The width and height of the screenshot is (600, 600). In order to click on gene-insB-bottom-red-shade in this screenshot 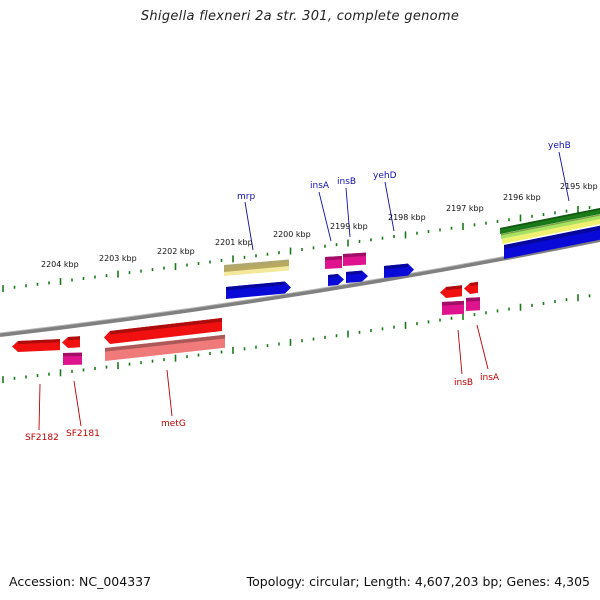, I will do `click(454, 288)`.